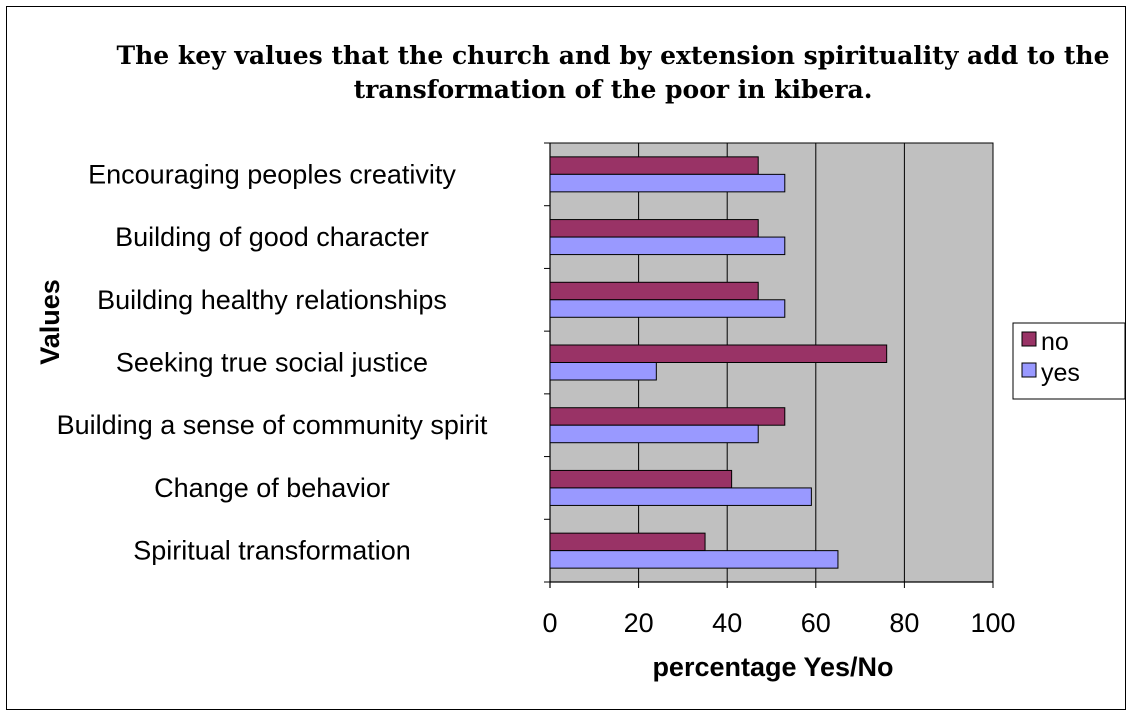 This screenshot has width=1135, height=718. What do you see at coordinates (1029, 370) in the screenshot?
I see `legend-swatch-yes` at bounding box center [1029, 370].